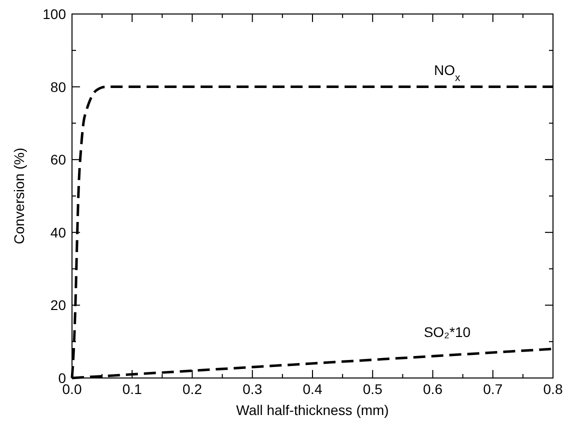 Image resolution: width=566 pixels, height=425 pixels. Describe the element at coordinates (312, 389) in the screenshot. I see `x-tick-label: 0.4` at that location.